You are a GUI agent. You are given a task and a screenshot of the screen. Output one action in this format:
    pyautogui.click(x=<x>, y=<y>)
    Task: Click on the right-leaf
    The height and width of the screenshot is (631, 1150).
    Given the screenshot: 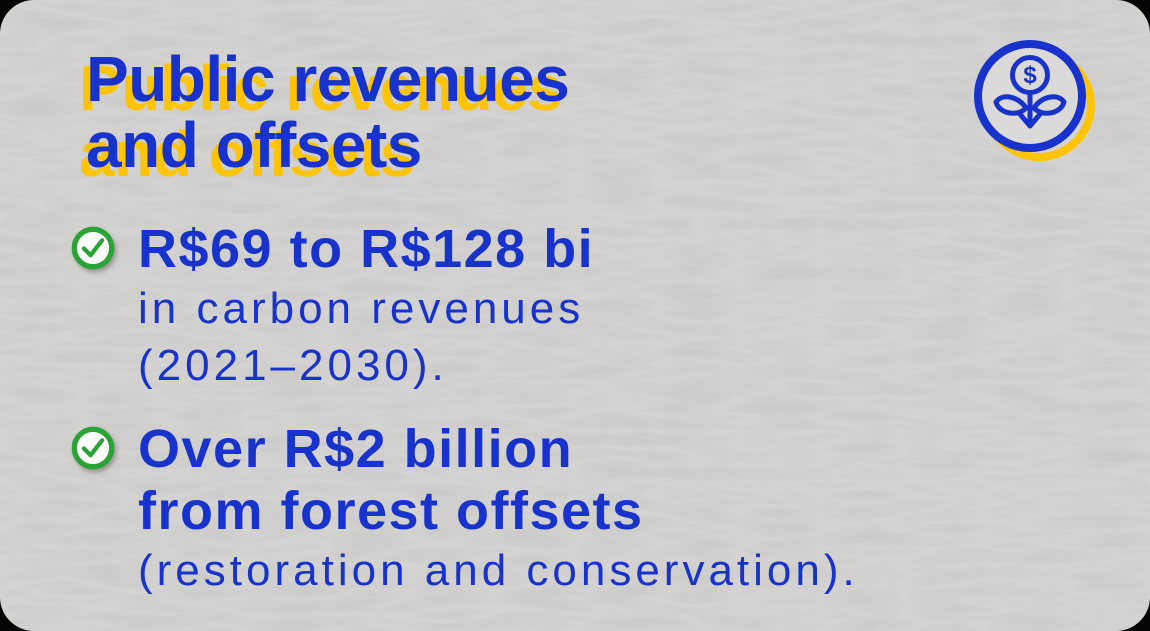 What is the action you would take?
    pyautogui.click(x=1049, y=105)
    